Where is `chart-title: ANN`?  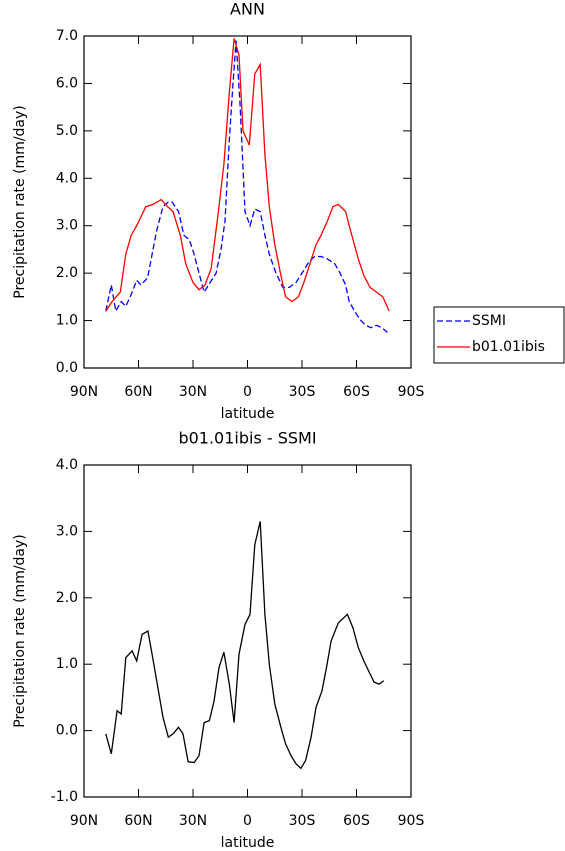
chart-title: ANN is located at coordinates (247, 9).